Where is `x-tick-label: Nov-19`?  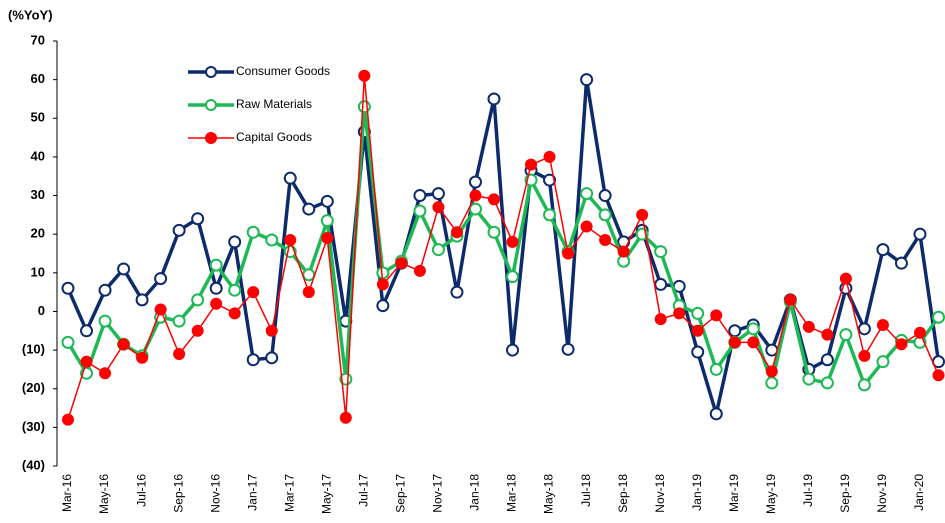
x-tick-label: Nov-19 is located at coordinates (882, 493).